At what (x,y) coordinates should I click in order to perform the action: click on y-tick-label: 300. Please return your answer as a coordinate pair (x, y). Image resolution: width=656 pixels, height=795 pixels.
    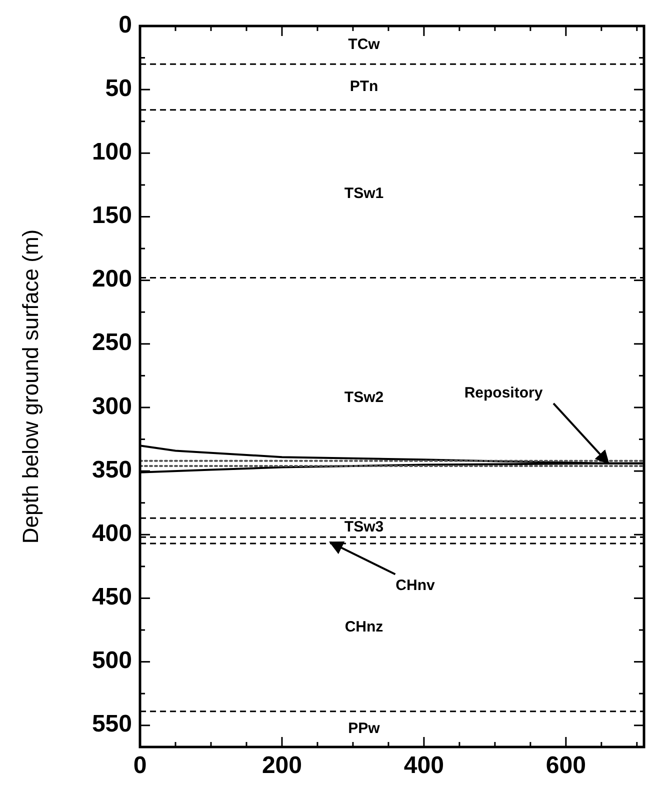
    Looking at the image, I should click on (112, 406).